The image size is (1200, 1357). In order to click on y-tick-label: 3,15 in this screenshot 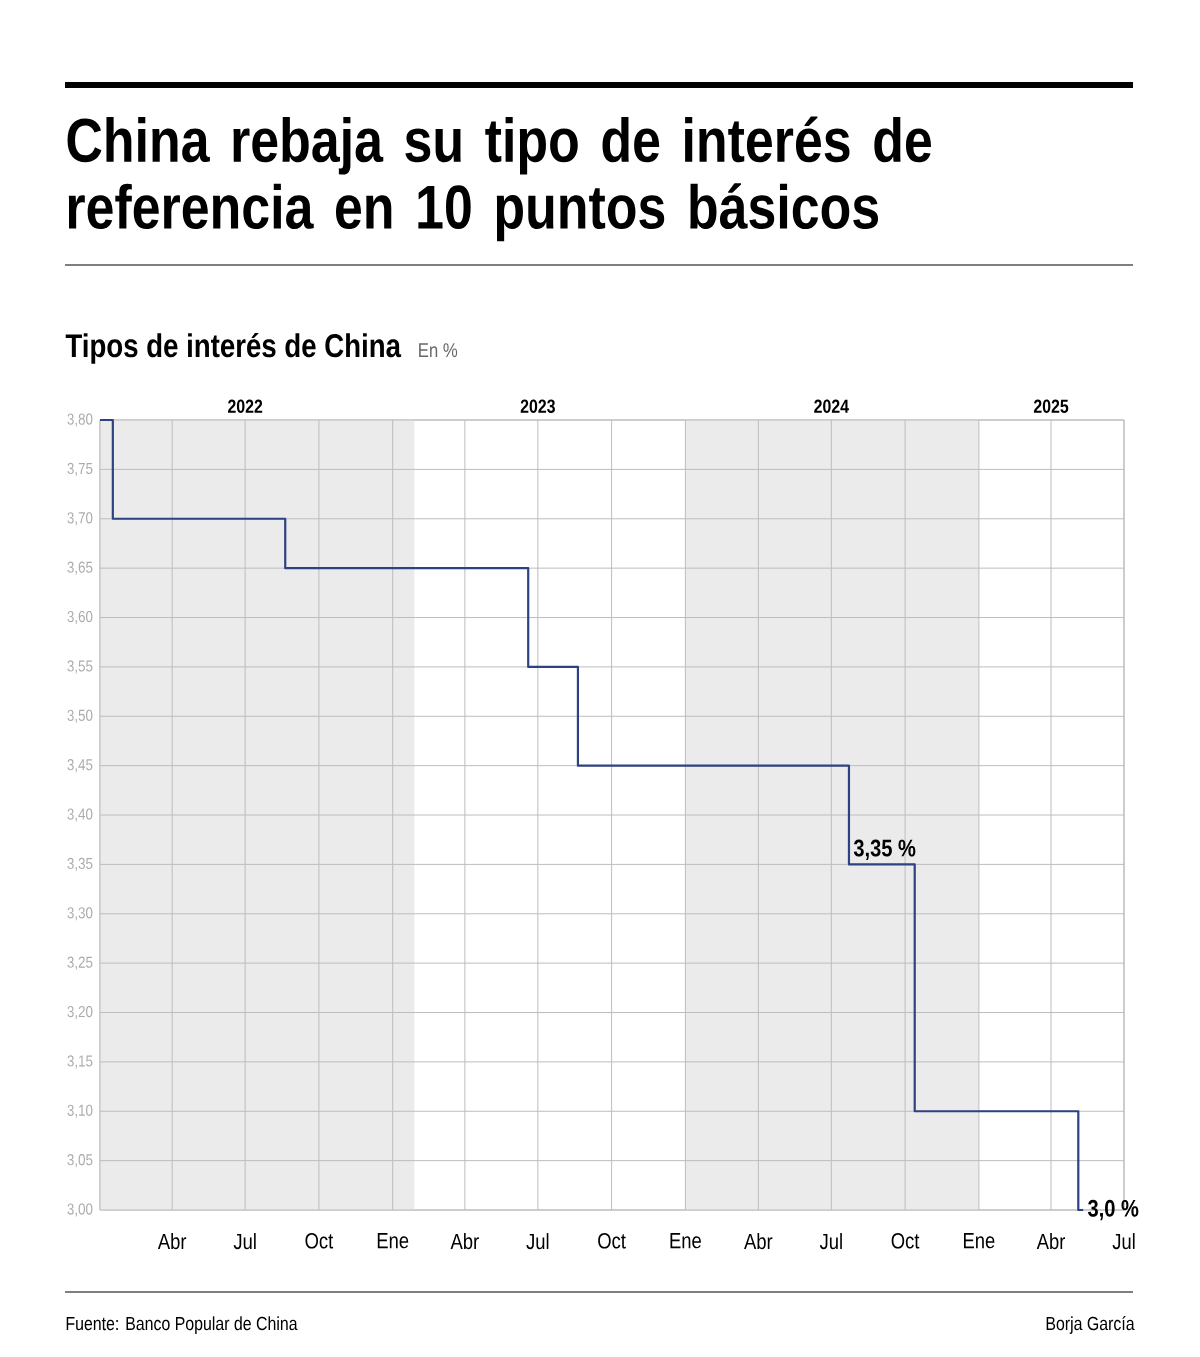, I will do `click(80, 1062)`.